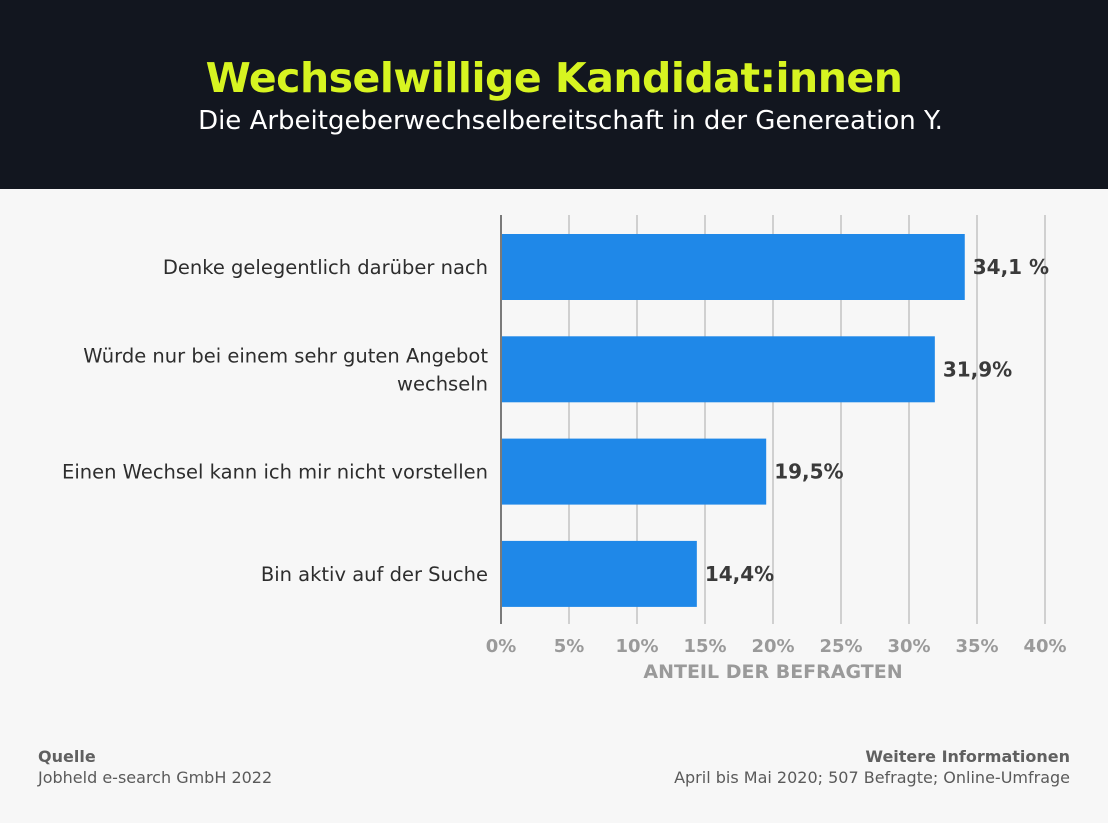 This screenshot has height=823, width=1108. Describe the element at coordinates (1011, 267) in the screenshot. I see `value-label: 34,1 %` at that location.